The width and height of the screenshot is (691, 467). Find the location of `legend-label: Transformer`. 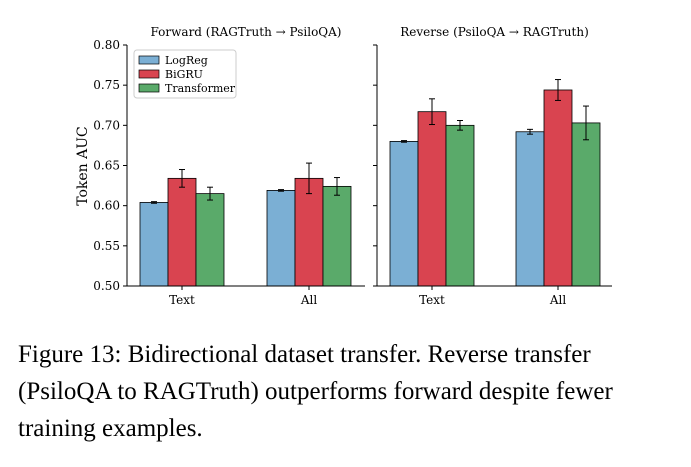

legend-label: Transformer is located at coordinates (200, 88).